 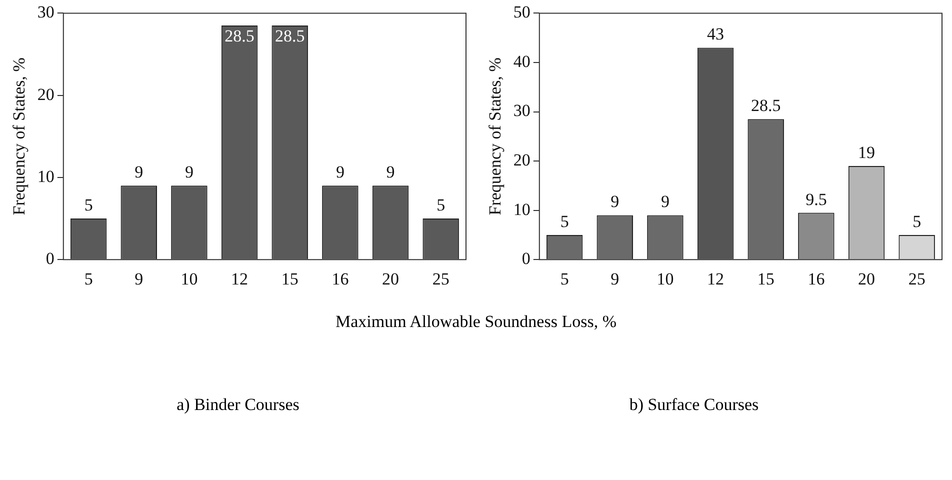 What do you see at coordinates (867, 152) in the screenshot?
I see `data-label: 19` at bounding box center [867, 152].